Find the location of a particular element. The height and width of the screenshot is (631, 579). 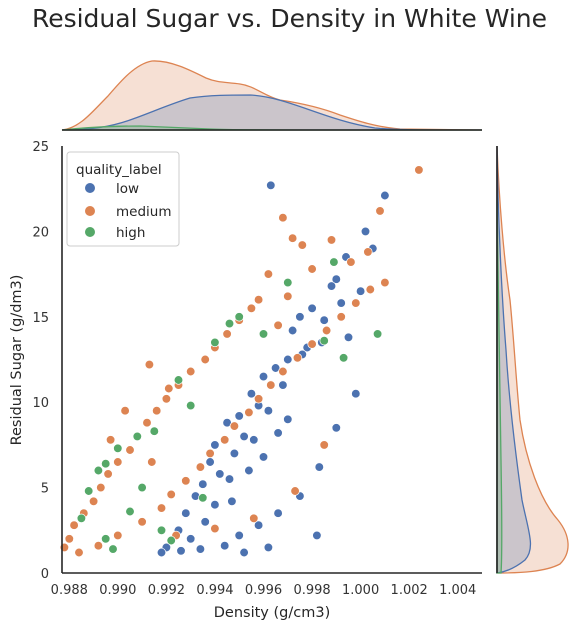

y-tick-label: 15 is located at coordinates (40, 318).